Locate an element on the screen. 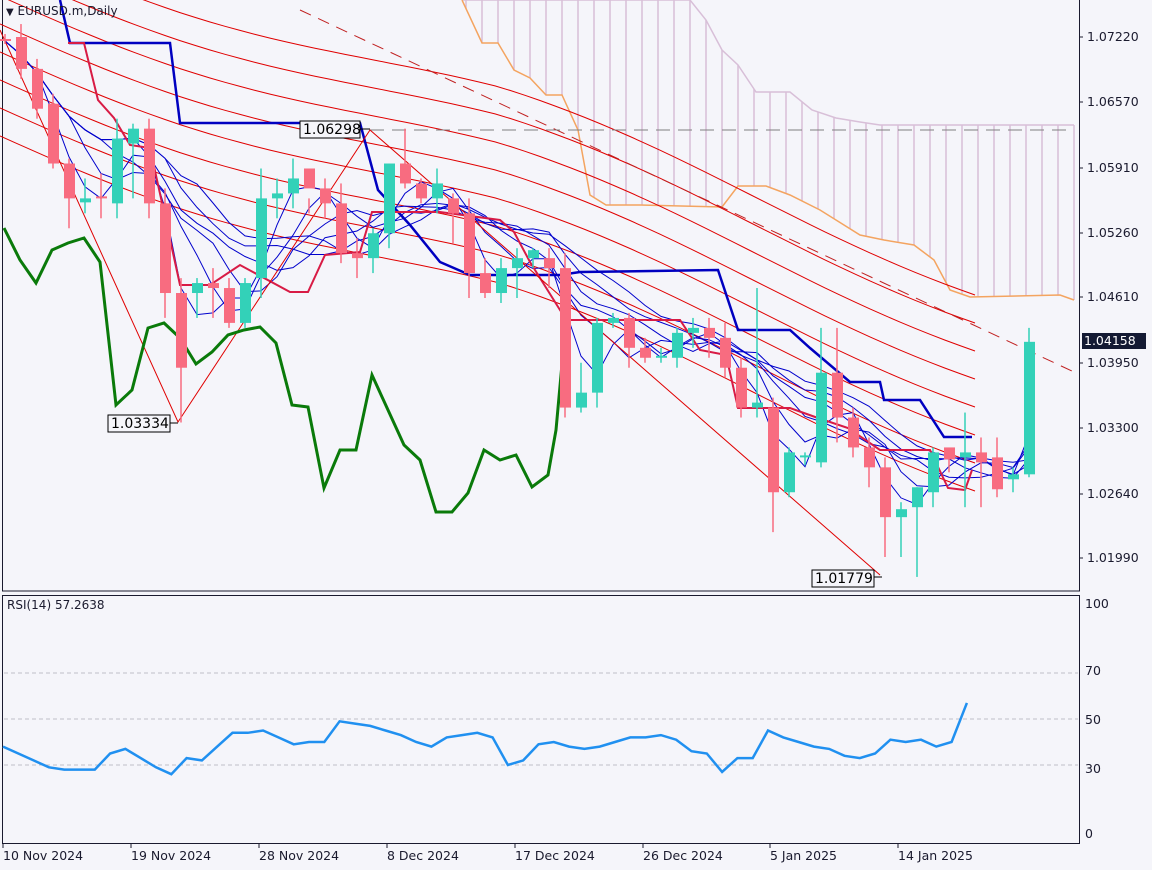  price-tick-label: 1.01990 is located at coordinates (1113, 557).